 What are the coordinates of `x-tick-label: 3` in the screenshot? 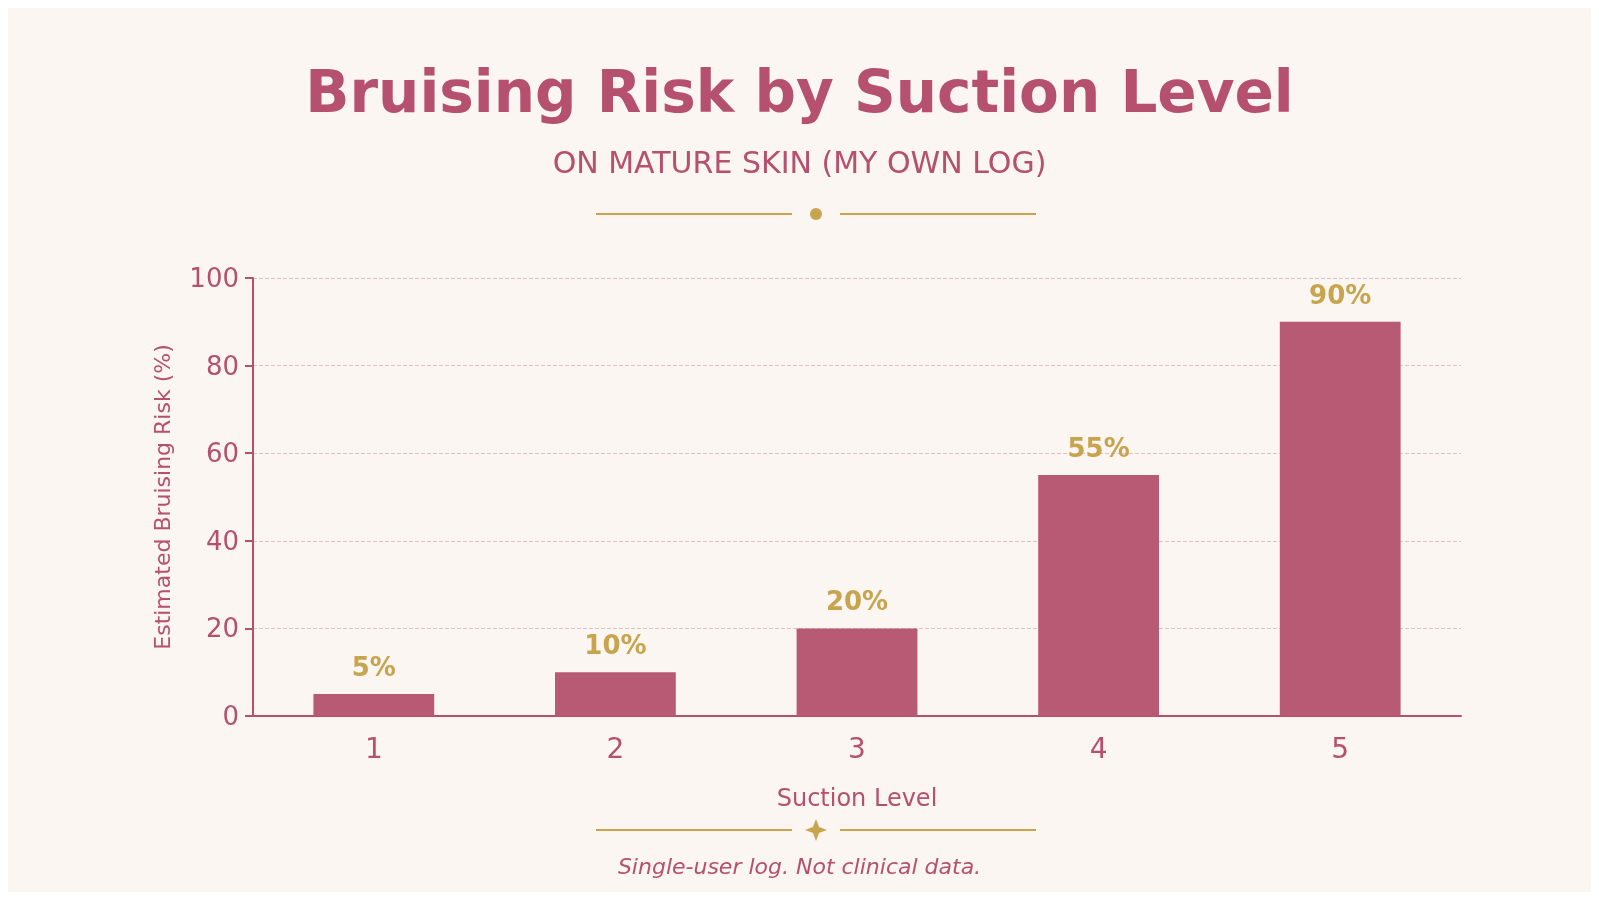 It's located at (857, 748).